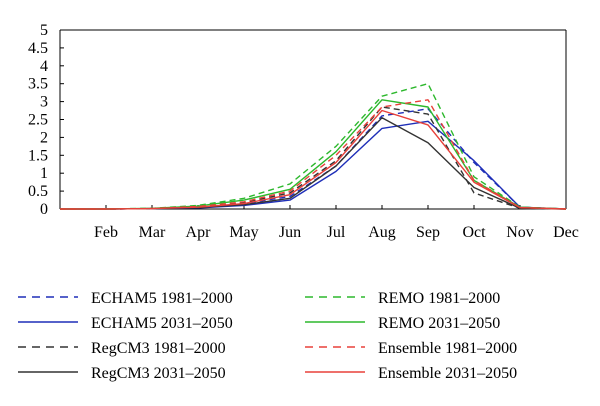 The image size is (600, 406). I want to click on y-tick-label: 1, so click(44, 173).